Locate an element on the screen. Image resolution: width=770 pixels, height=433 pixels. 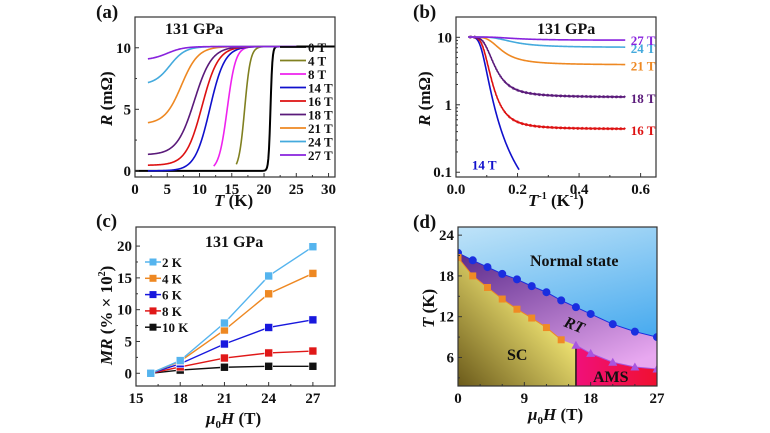
panel-c-ytick-label: 0 is located at coordinates (129, 374).